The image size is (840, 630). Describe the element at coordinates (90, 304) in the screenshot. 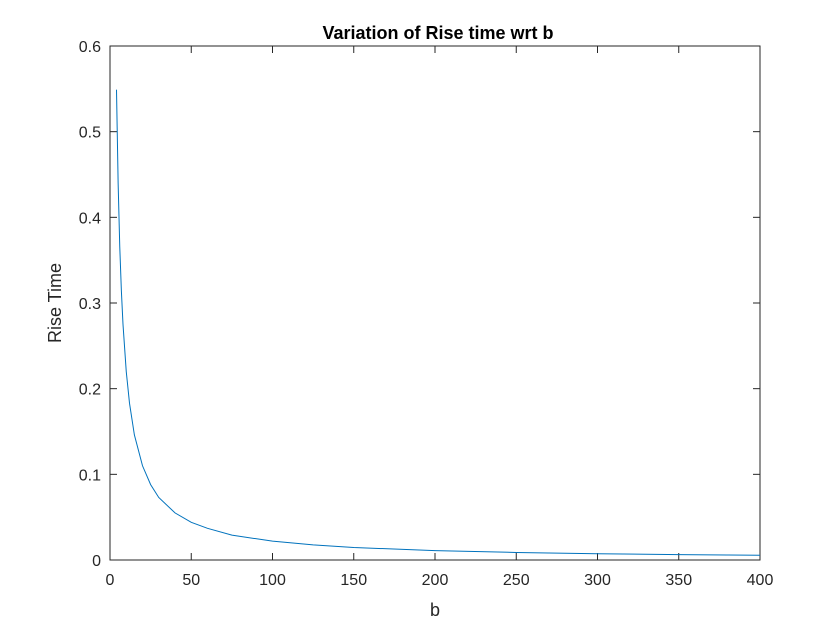

I see `y-tick-label: 0.3` at that location.